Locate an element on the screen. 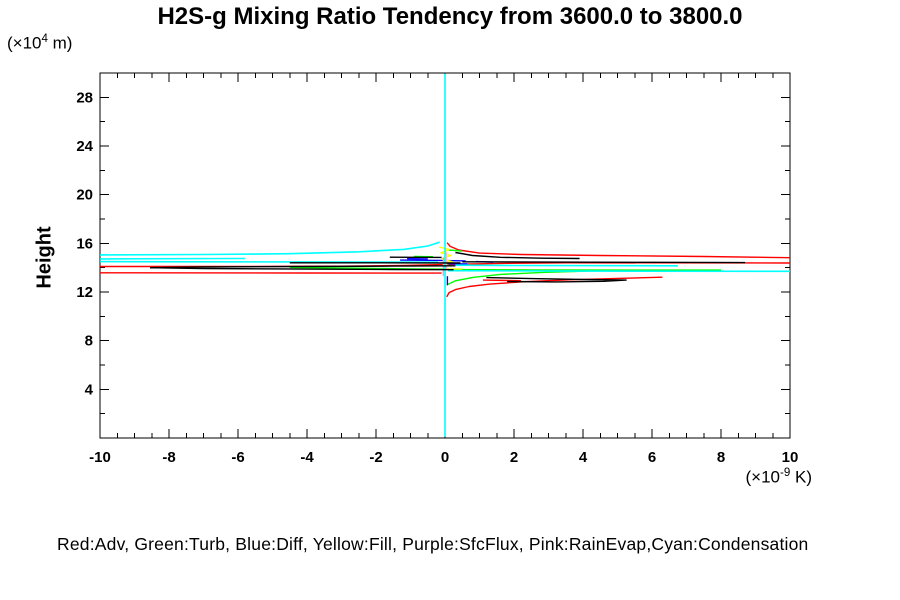  x-tick-label: -10 is located at coordinates (100, 457).